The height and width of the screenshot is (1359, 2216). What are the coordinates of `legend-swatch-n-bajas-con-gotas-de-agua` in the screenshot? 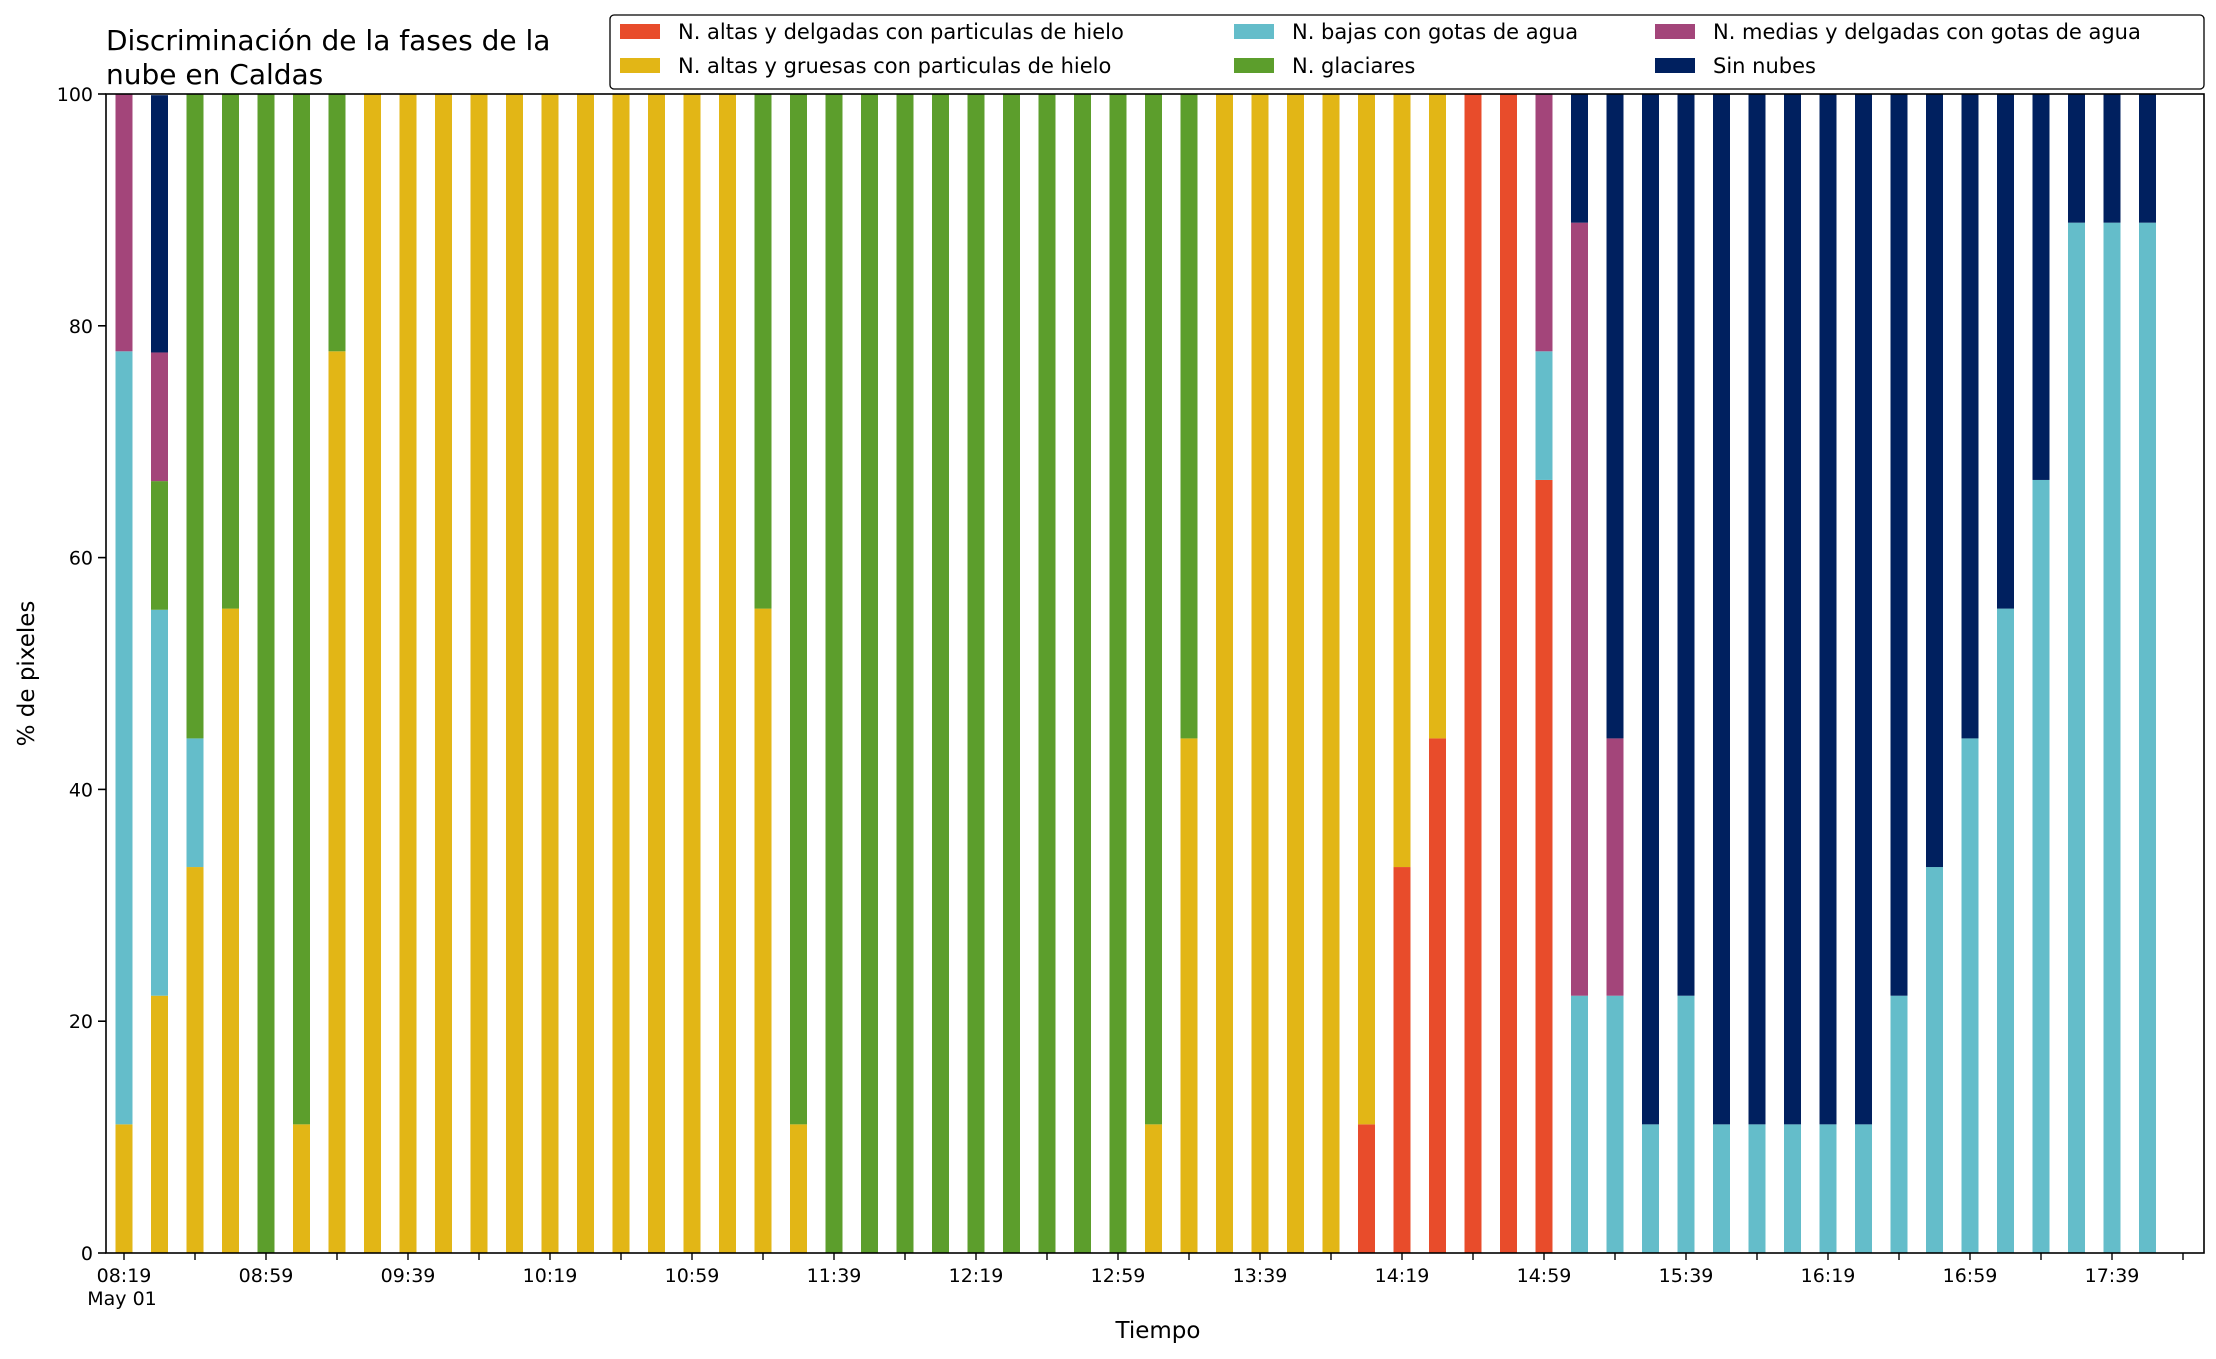 It's located at (1254, 31).